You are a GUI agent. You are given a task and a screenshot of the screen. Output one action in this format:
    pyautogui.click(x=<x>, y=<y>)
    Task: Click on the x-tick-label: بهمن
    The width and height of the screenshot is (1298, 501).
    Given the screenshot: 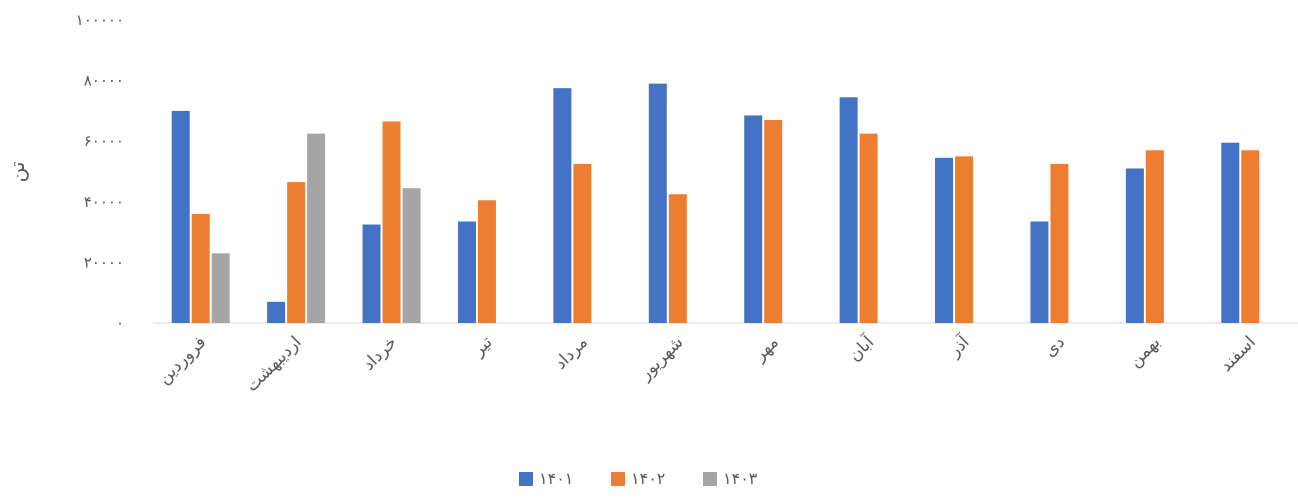 What is the action you would take?
    pyautogui.click(x=1144, y=351)
    